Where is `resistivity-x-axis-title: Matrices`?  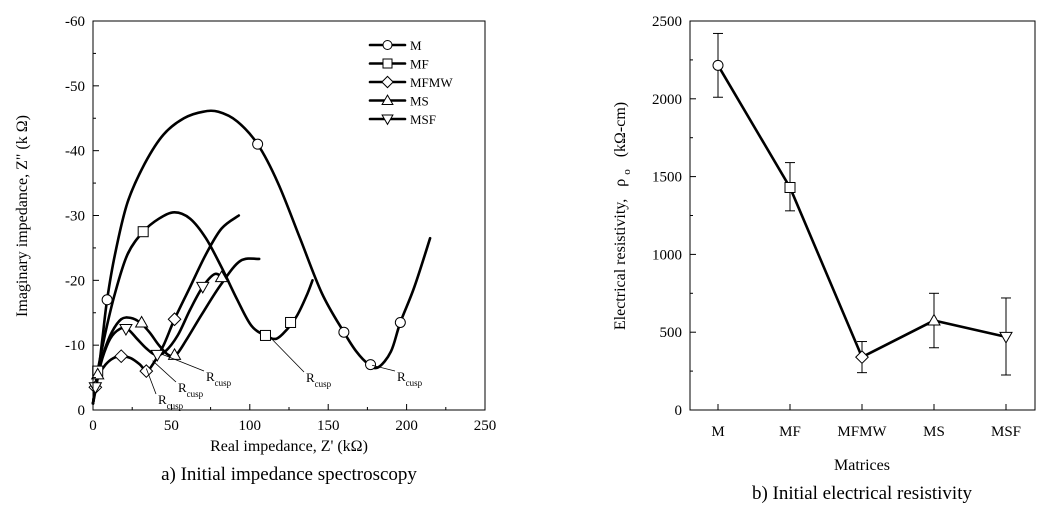
resistivity-x-axis-title: Matrices is located at coordinates (862, 465).